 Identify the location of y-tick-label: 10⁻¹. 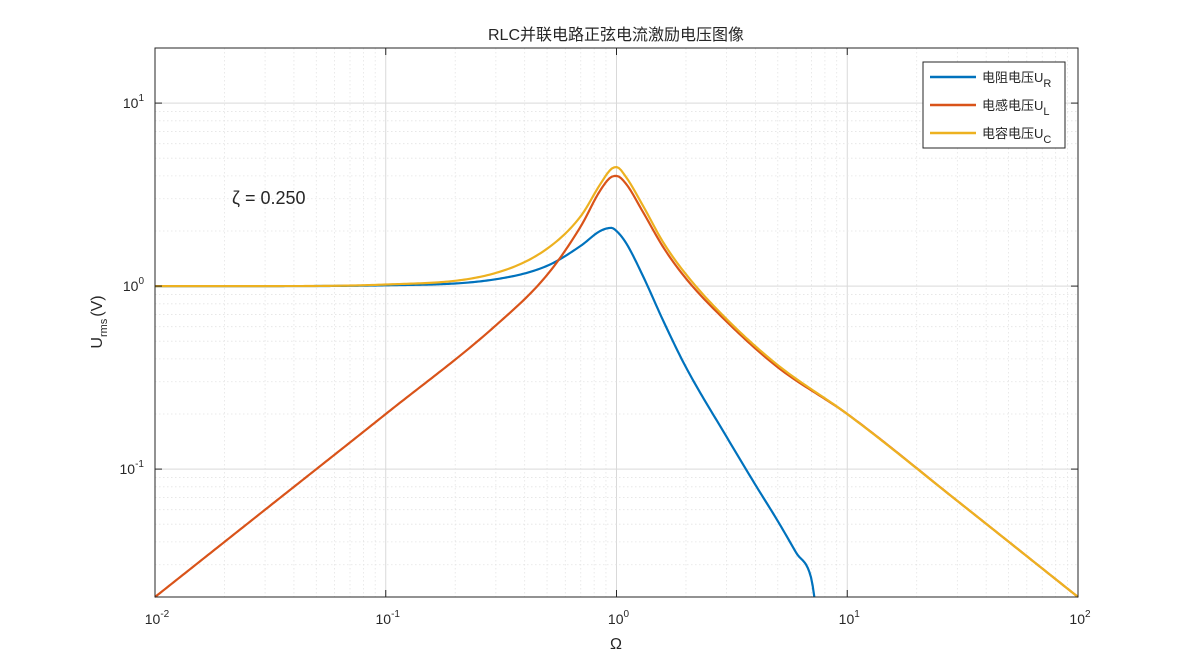
(132, 468).